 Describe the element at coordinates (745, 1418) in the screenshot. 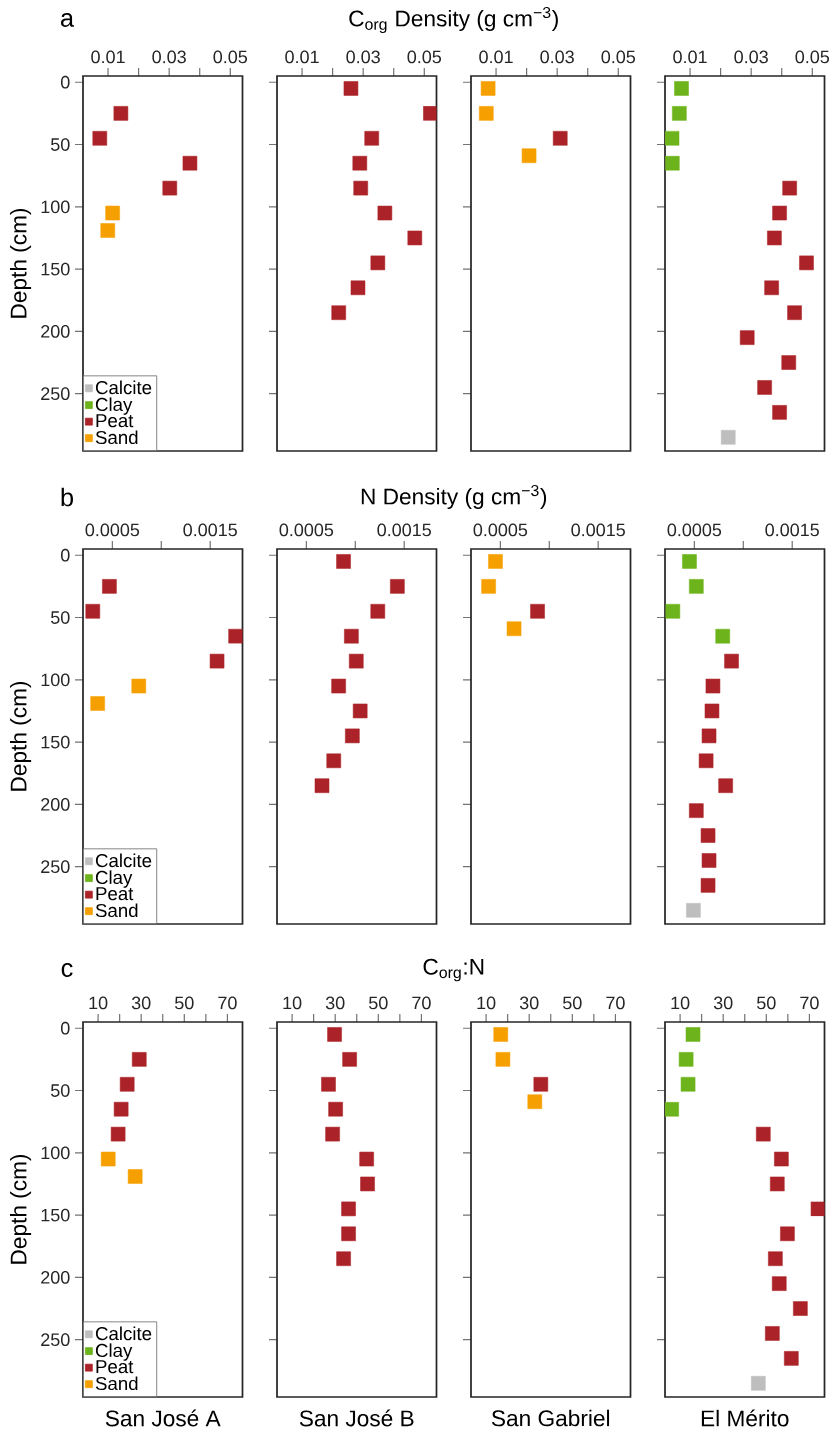

I see `text: El Mérito` at that location.